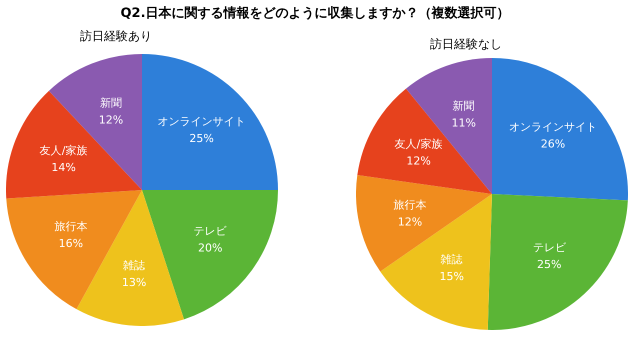  I want to click on data-label: 26%, so click(553, 144).